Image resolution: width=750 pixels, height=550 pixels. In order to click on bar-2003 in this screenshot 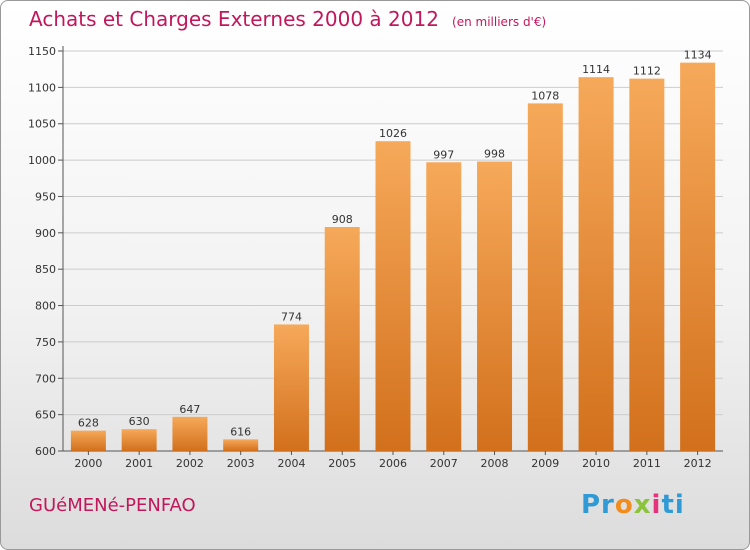, I will do `click(241, 445)`.